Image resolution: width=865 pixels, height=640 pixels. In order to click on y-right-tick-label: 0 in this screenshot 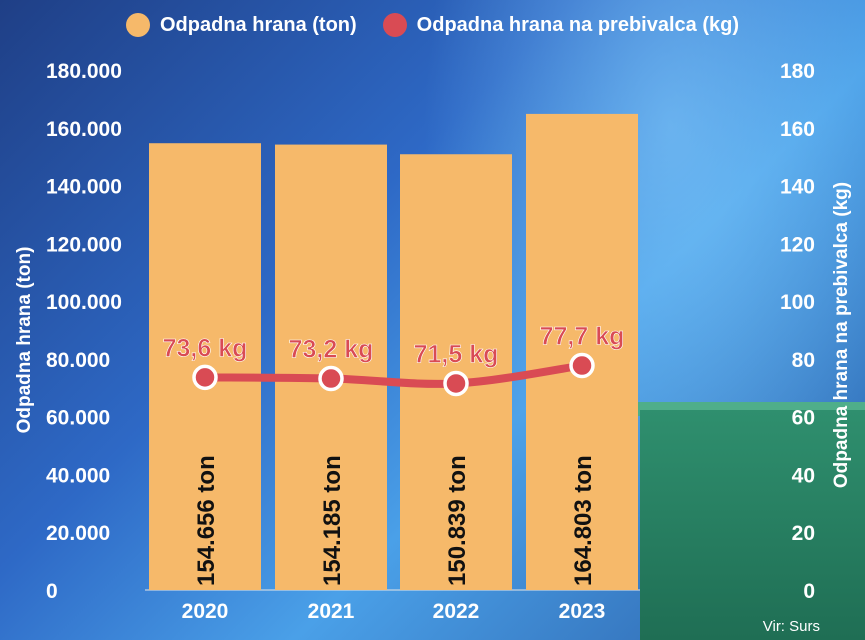, I will do `click(809, 591)`.